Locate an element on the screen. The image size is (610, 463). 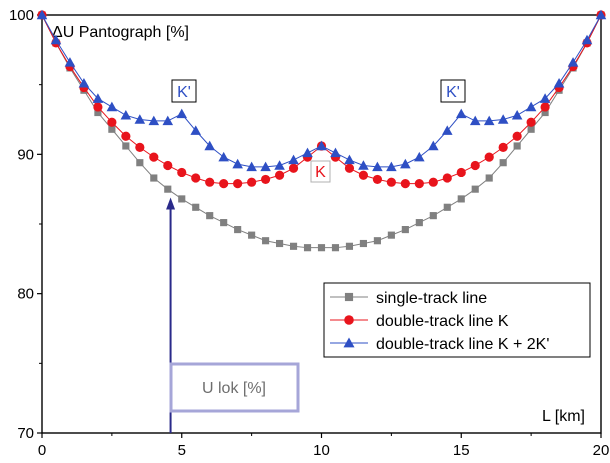
x-tick-label: 5 is located at coordinates (182, 450).